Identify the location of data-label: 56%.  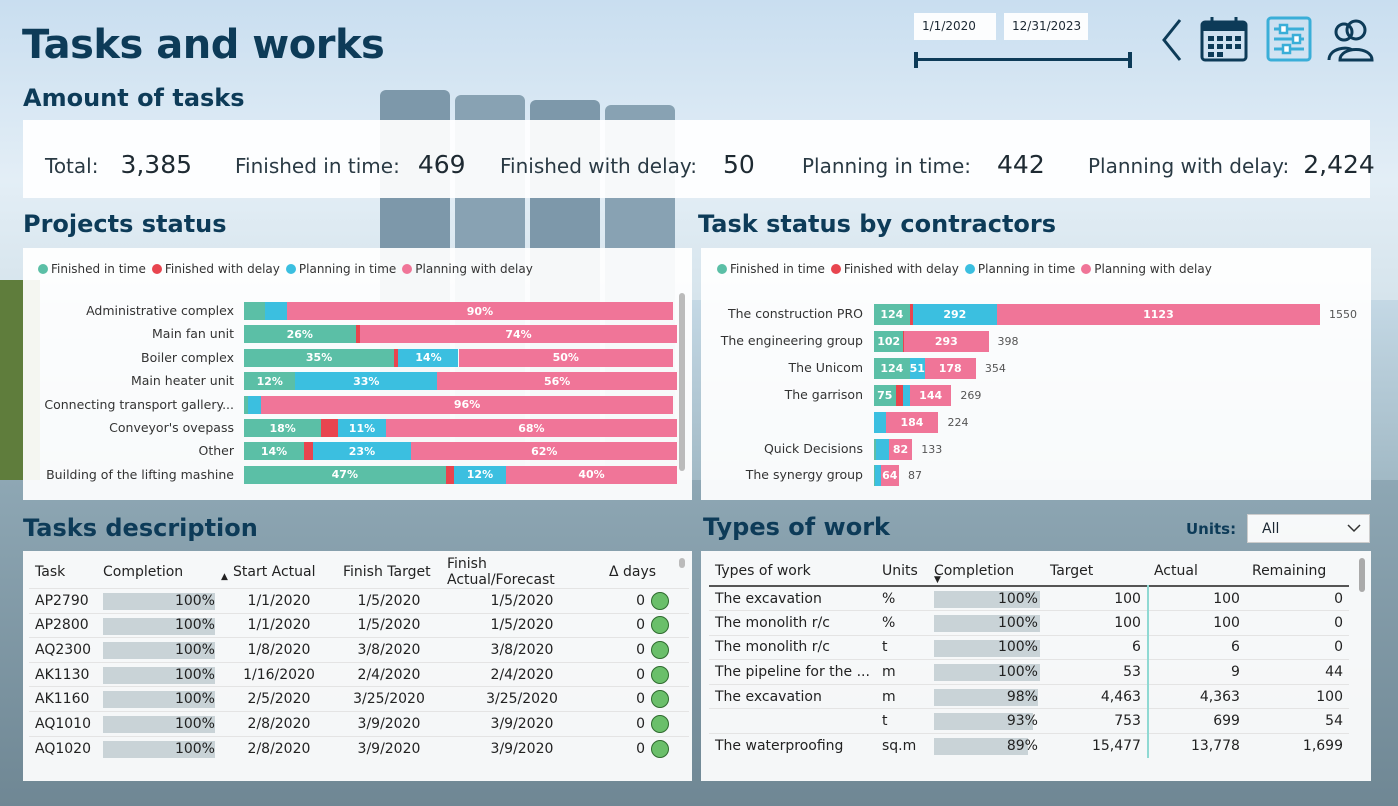
(557, 381).